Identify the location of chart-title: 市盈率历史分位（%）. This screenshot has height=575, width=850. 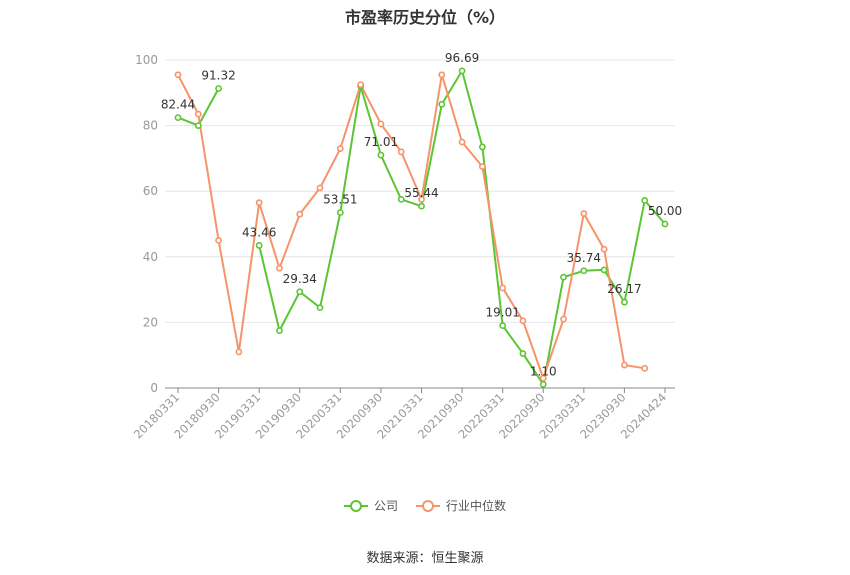
(425, 17).